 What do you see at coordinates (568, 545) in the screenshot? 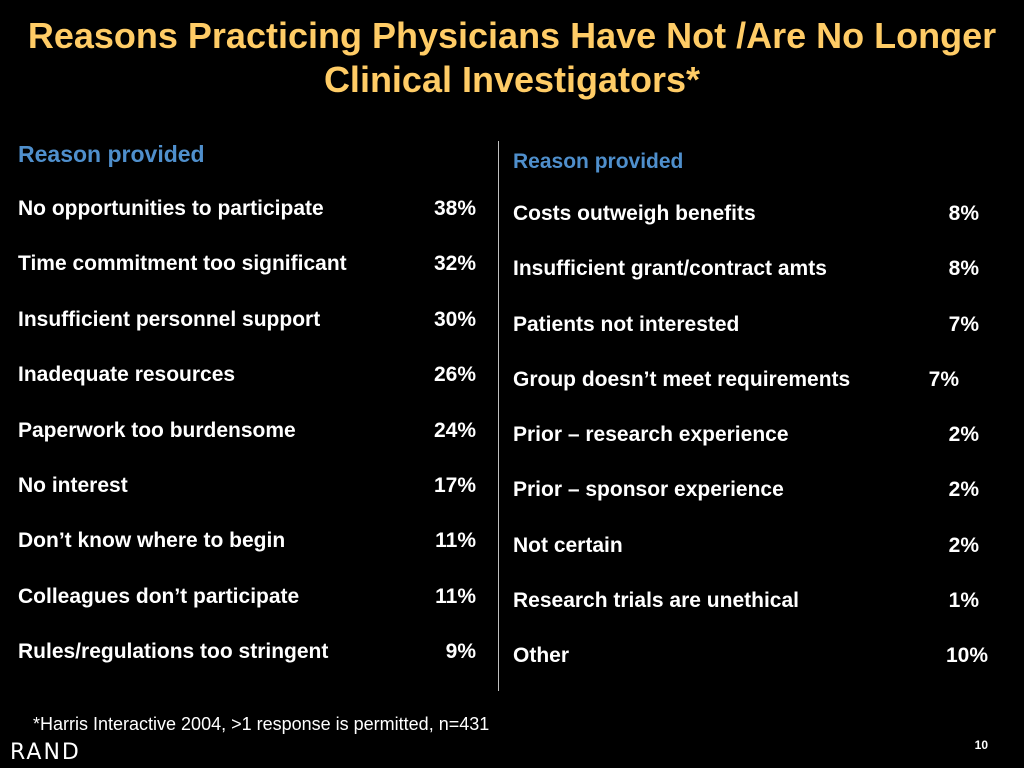
I see `reason-label: Not certain` at bounding box center [568, 545].